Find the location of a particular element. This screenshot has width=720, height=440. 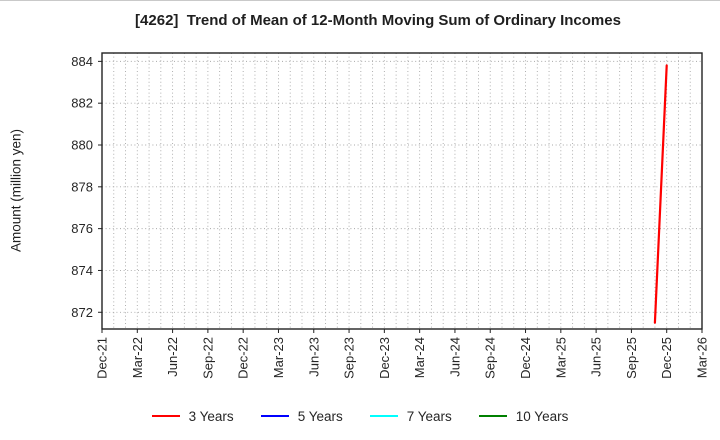

y-tick-label: 880 is located at coordinates (82, 145).